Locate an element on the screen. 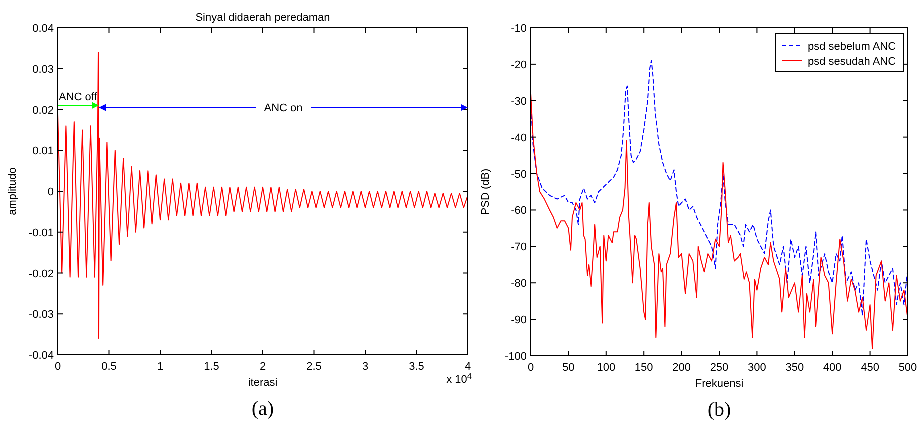 Image resolution: width=917 pixels, height=425 pixels. y-tick-label: -10 is located at coordinates (519, 29).